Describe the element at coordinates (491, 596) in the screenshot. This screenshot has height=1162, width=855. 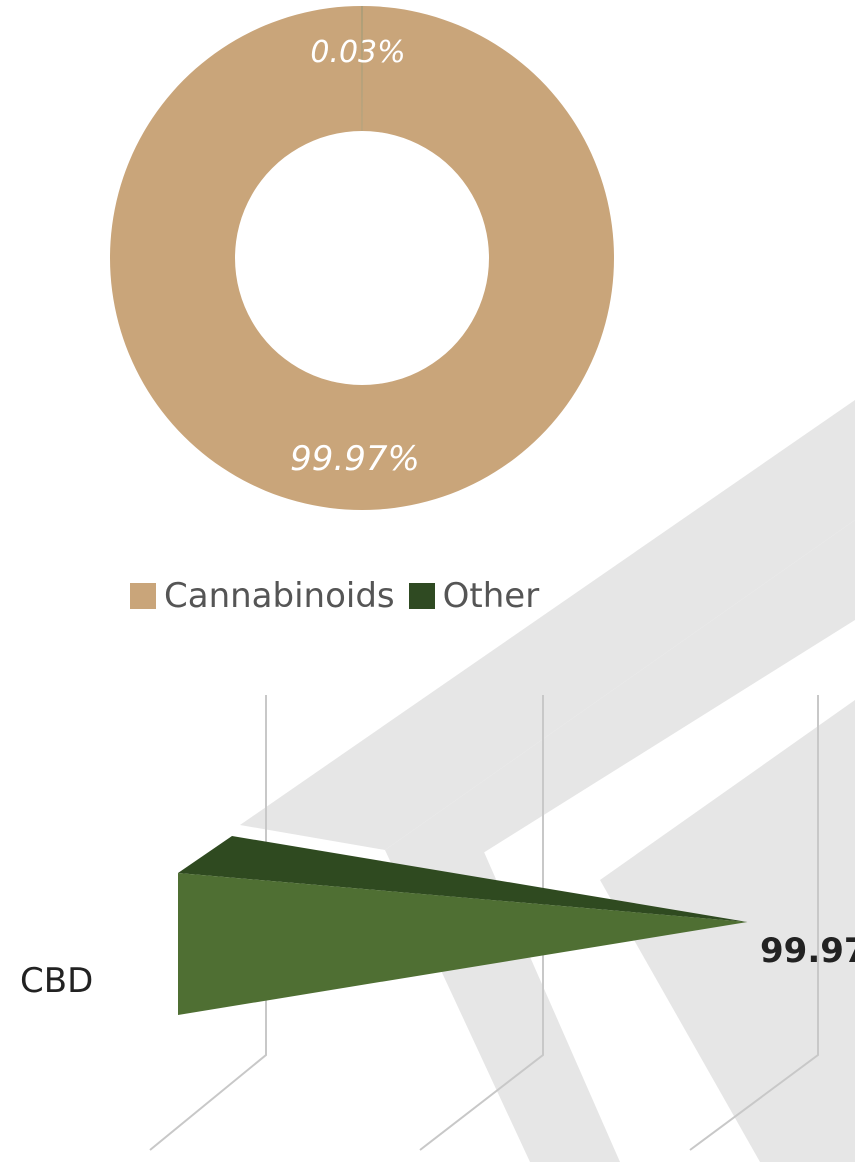
I see `legend-label-other: Other` at that location.